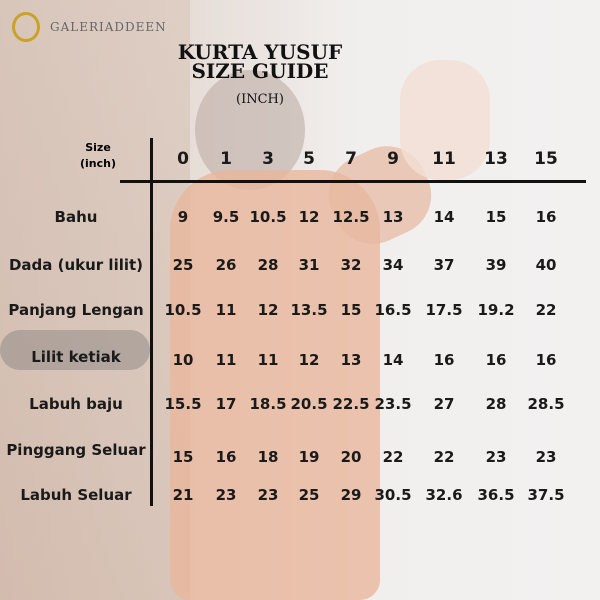 The height and width of the screenshot is (600, 600). What do you see at coordinates (76, 217) in the screenshot?
I see `row-label: Bahu` at bounding box center [76, 217].